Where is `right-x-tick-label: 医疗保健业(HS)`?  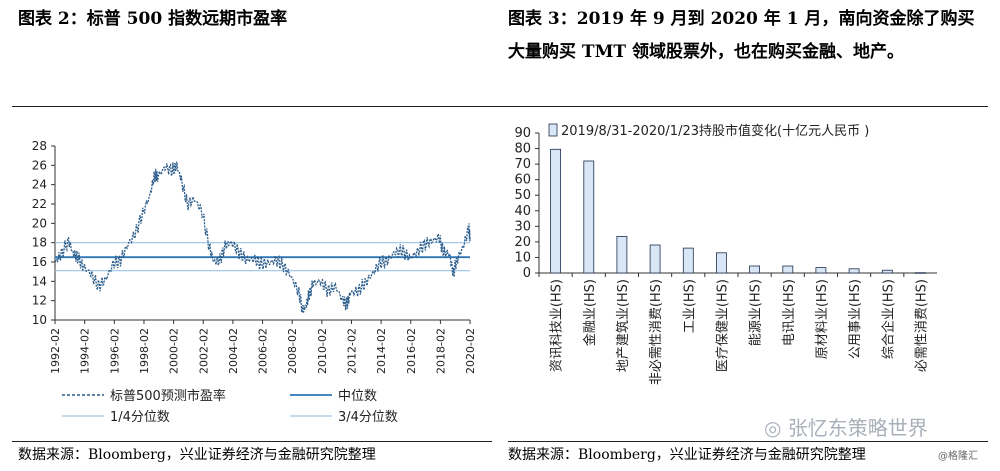
right-x-tick-label: 医疗保健业(HS) is located at coordinates (722, 325).